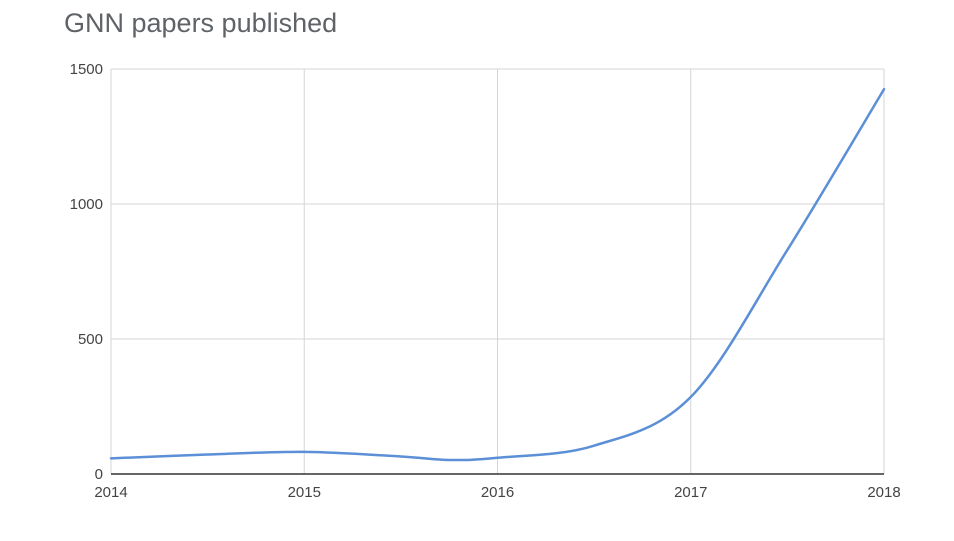 The height and width of the screenshot is (541, 954). What do you see at coordinates (497, 492) in the screenshot?
I see `x-tick-label: 2016` at bounding box center [497, 492].